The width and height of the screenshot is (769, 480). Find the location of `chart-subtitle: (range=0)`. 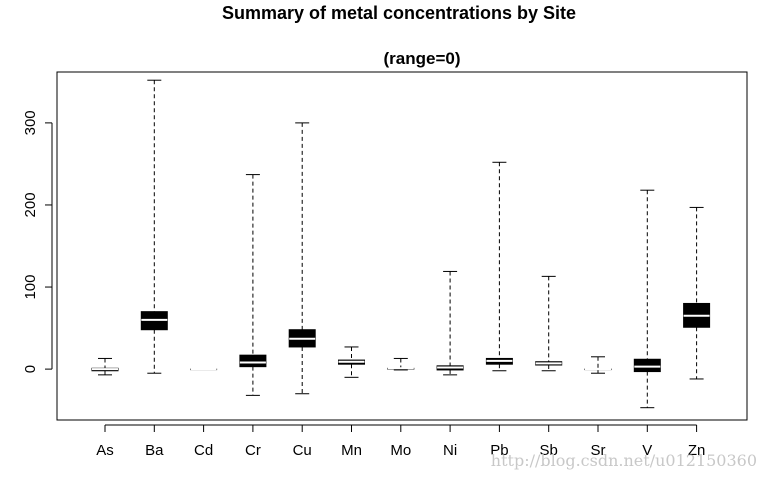

chart-subtitle: (range=0) is located at coordinates (422, 58).